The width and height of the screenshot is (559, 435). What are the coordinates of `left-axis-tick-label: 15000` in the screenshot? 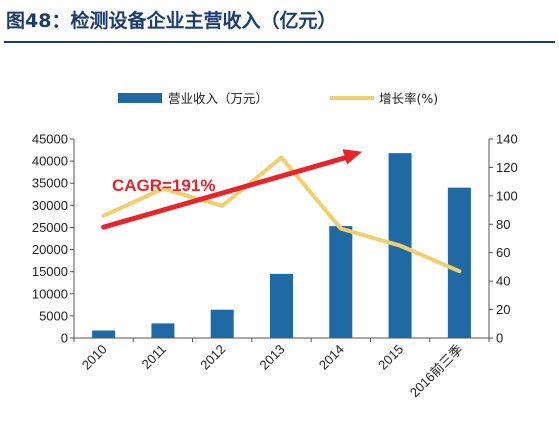 It's located at (50, 271).